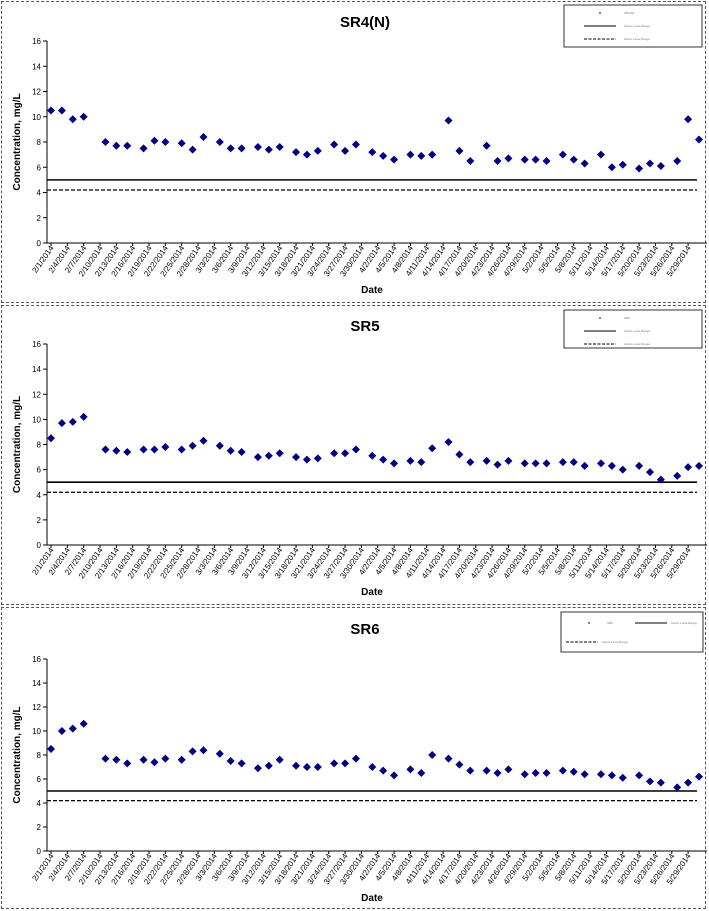 This screenshot has width=709, height=911. I want to click on chart-legend: SR6 Action Level Range Action Level Range, so click(632, 632).